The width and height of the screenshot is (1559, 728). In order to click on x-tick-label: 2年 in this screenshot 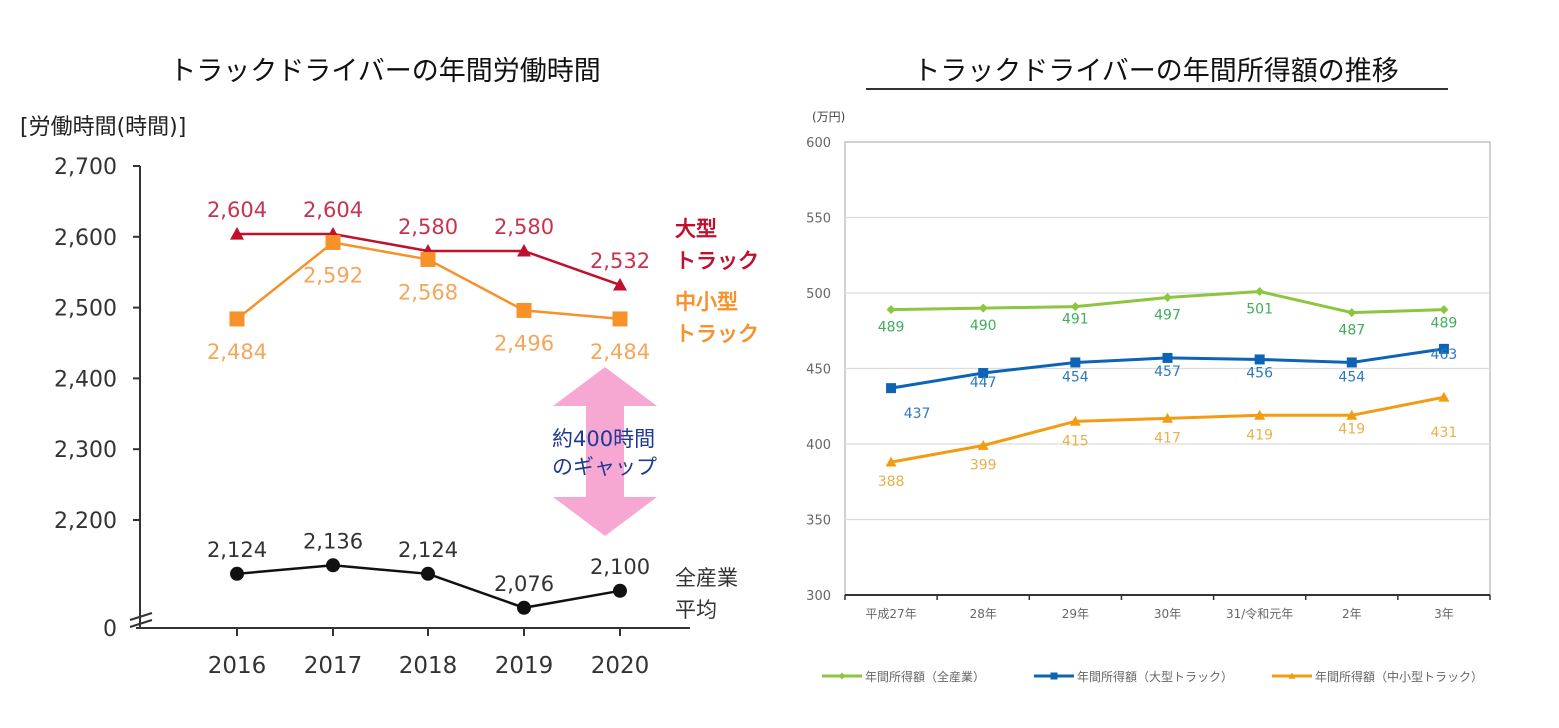, I will do `click(1352, 614)`.